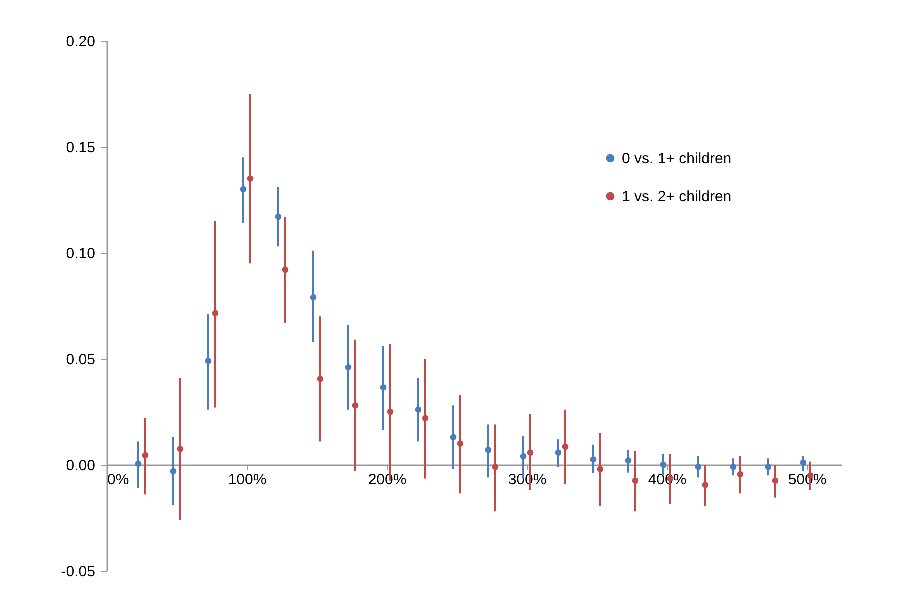 Image resolution: width=898 pixels, height=601 pixels. Describe the element at coordinates (78, 572) in the screenshot. I see `y-tick-label: -0.05` at that location.